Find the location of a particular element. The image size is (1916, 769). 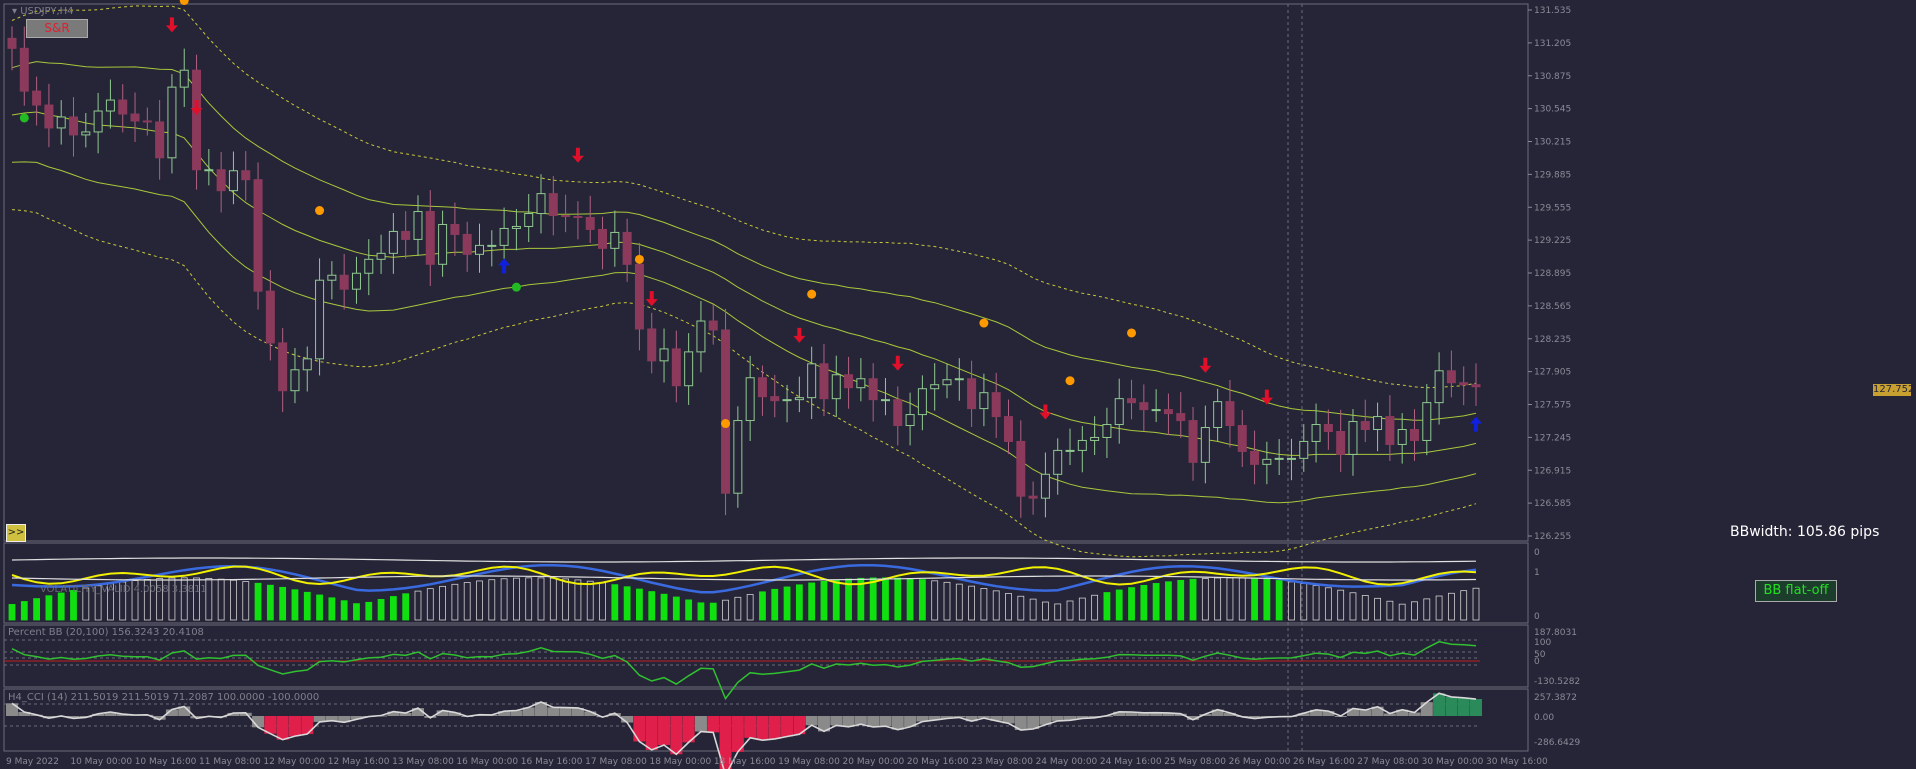

x-tick-label: 12 May 16:00 is located at coordinates (359, 762).